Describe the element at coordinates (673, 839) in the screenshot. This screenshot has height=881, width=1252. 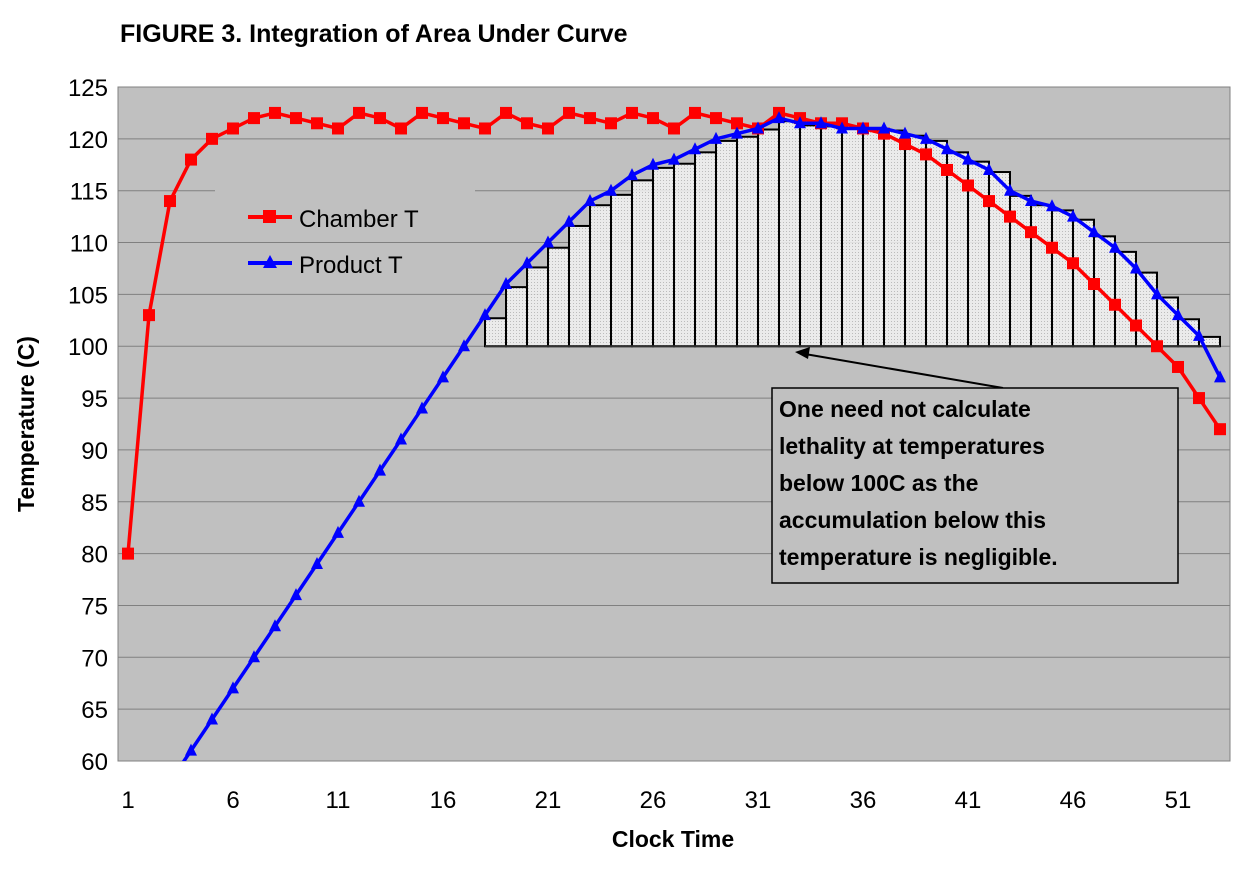
I see `x-axis-label: Clock Time` at that location.